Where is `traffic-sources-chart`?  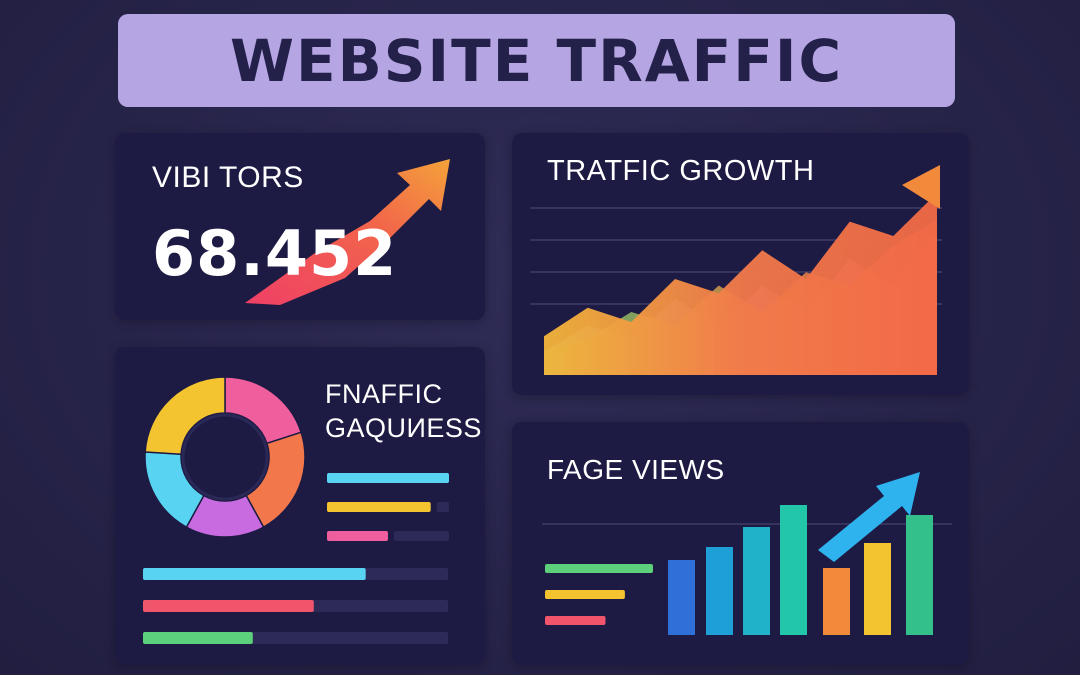
traffic-sources-chart is located at coordinates (296, 510).